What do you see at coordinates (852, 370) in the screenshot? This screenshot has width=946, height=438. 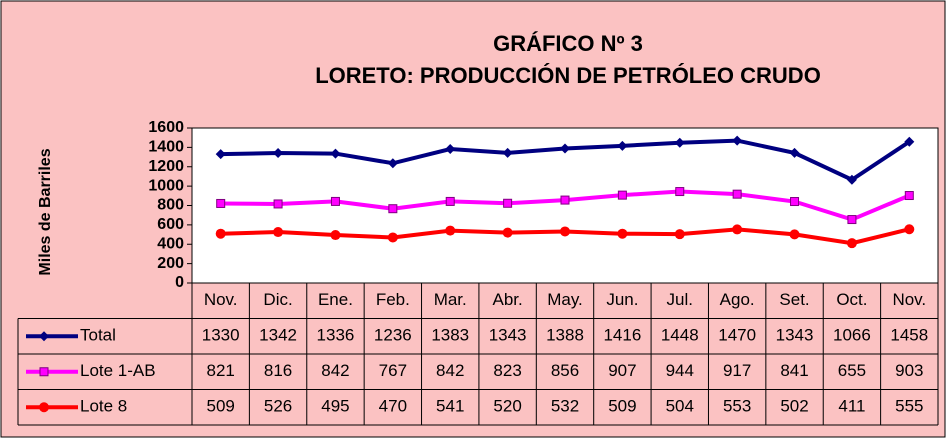 I see `table-value: 655` at bounding box center [852, 370].